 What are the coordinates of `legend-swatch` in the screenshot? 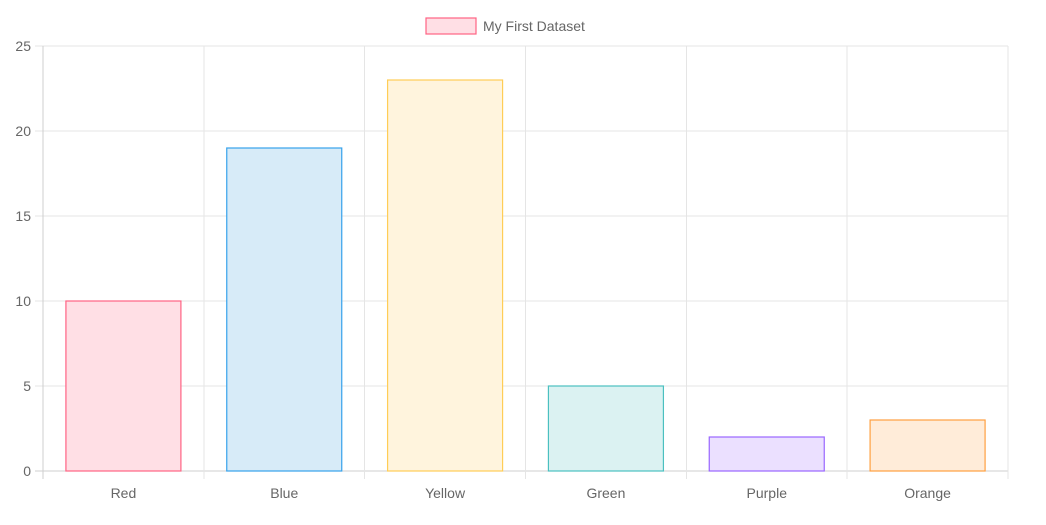 It's located at (451, 26).